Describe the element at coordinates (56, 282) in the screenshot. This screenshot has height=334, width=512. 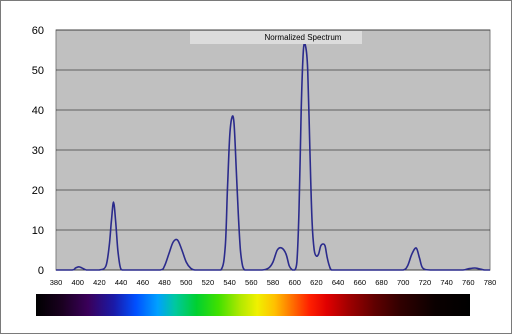
I see `x-tick-label: 380` at that location.